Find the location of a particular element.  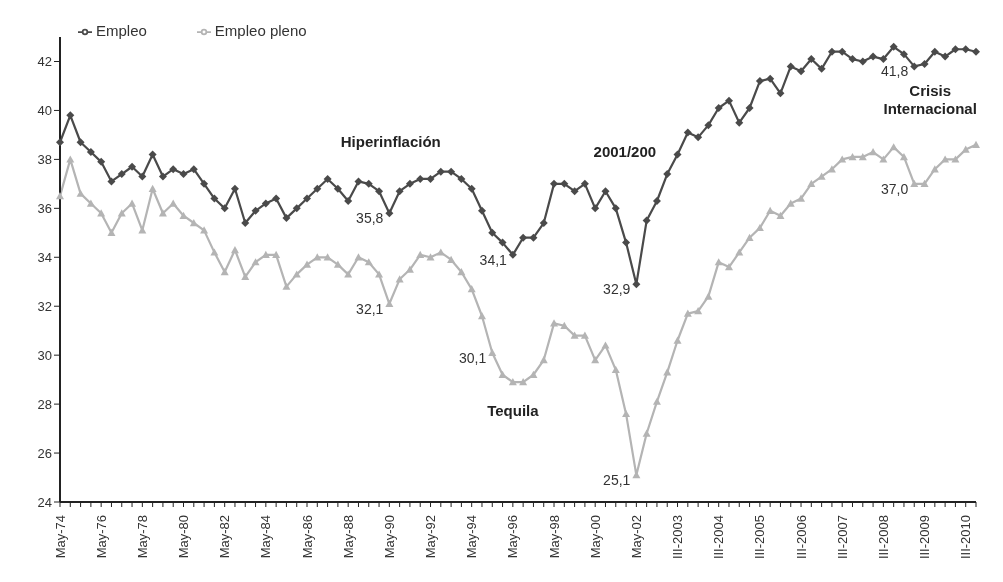

data-label: 35,8 is located at coordinates (370, 218).